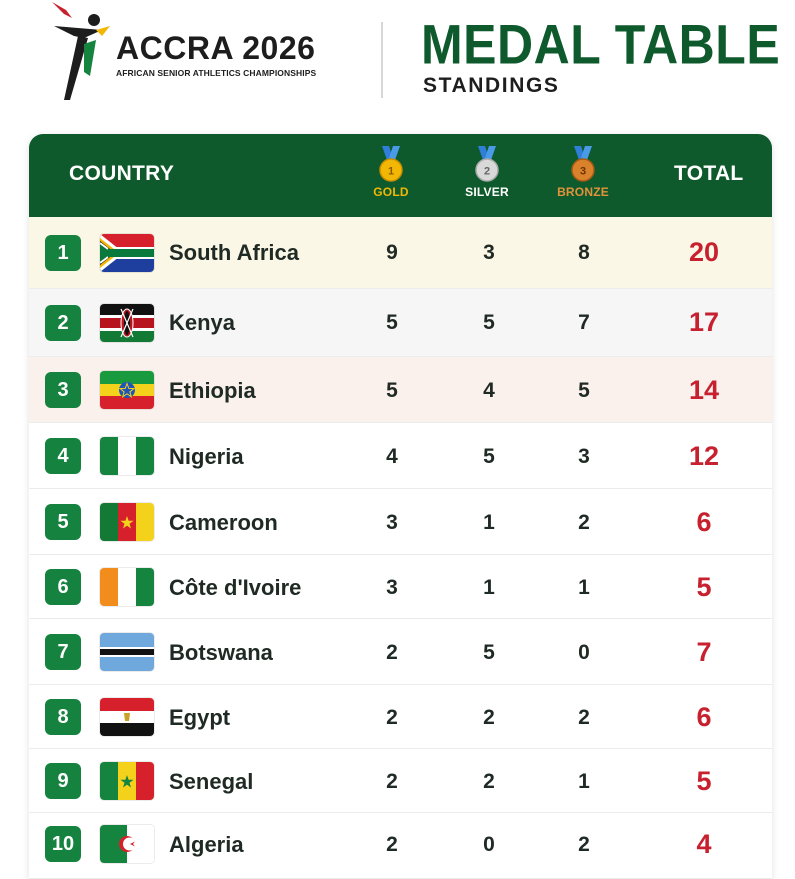  What do you see at coordinates (489, 390) in the screenshot?
I see `silver-count: 4` at bounding box center [489, 390].